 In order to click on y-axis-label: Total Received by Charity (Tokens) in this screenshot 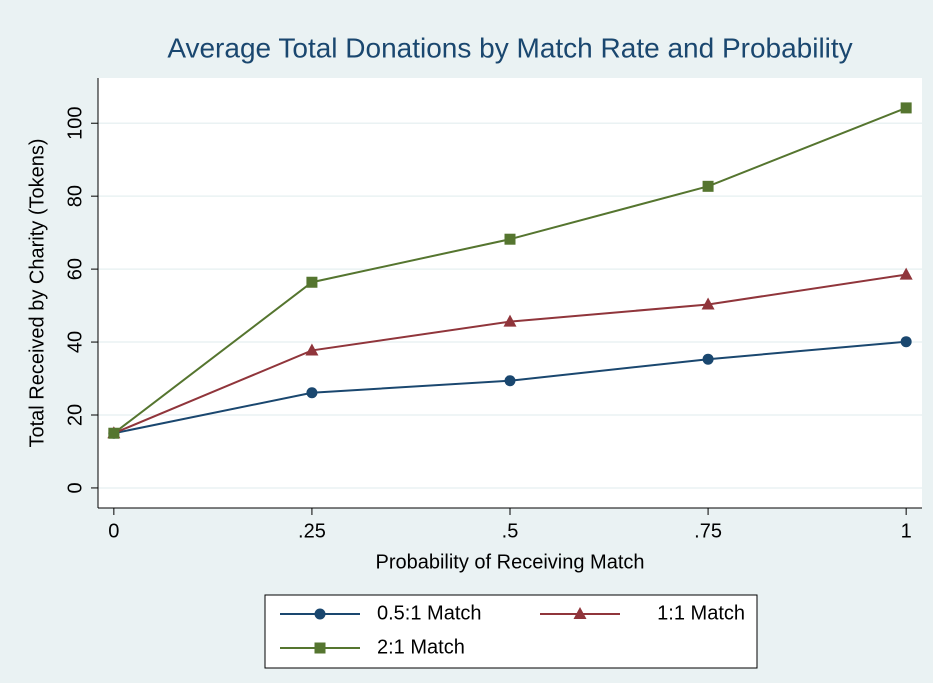, I will do `click(37, 292)`.